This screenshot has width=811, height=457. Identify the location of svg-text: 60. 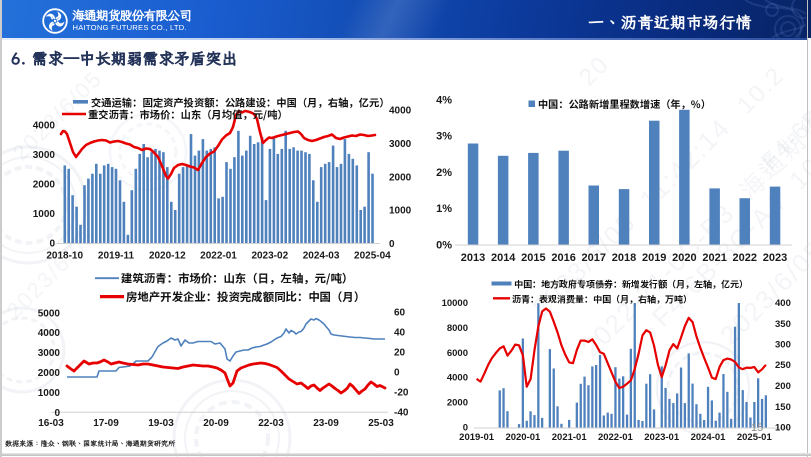
(400, 313).